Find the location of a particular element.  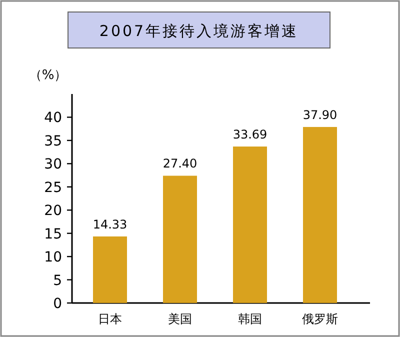

x-tick-label: 俄罗斯 is located at coordinates (320, 319).